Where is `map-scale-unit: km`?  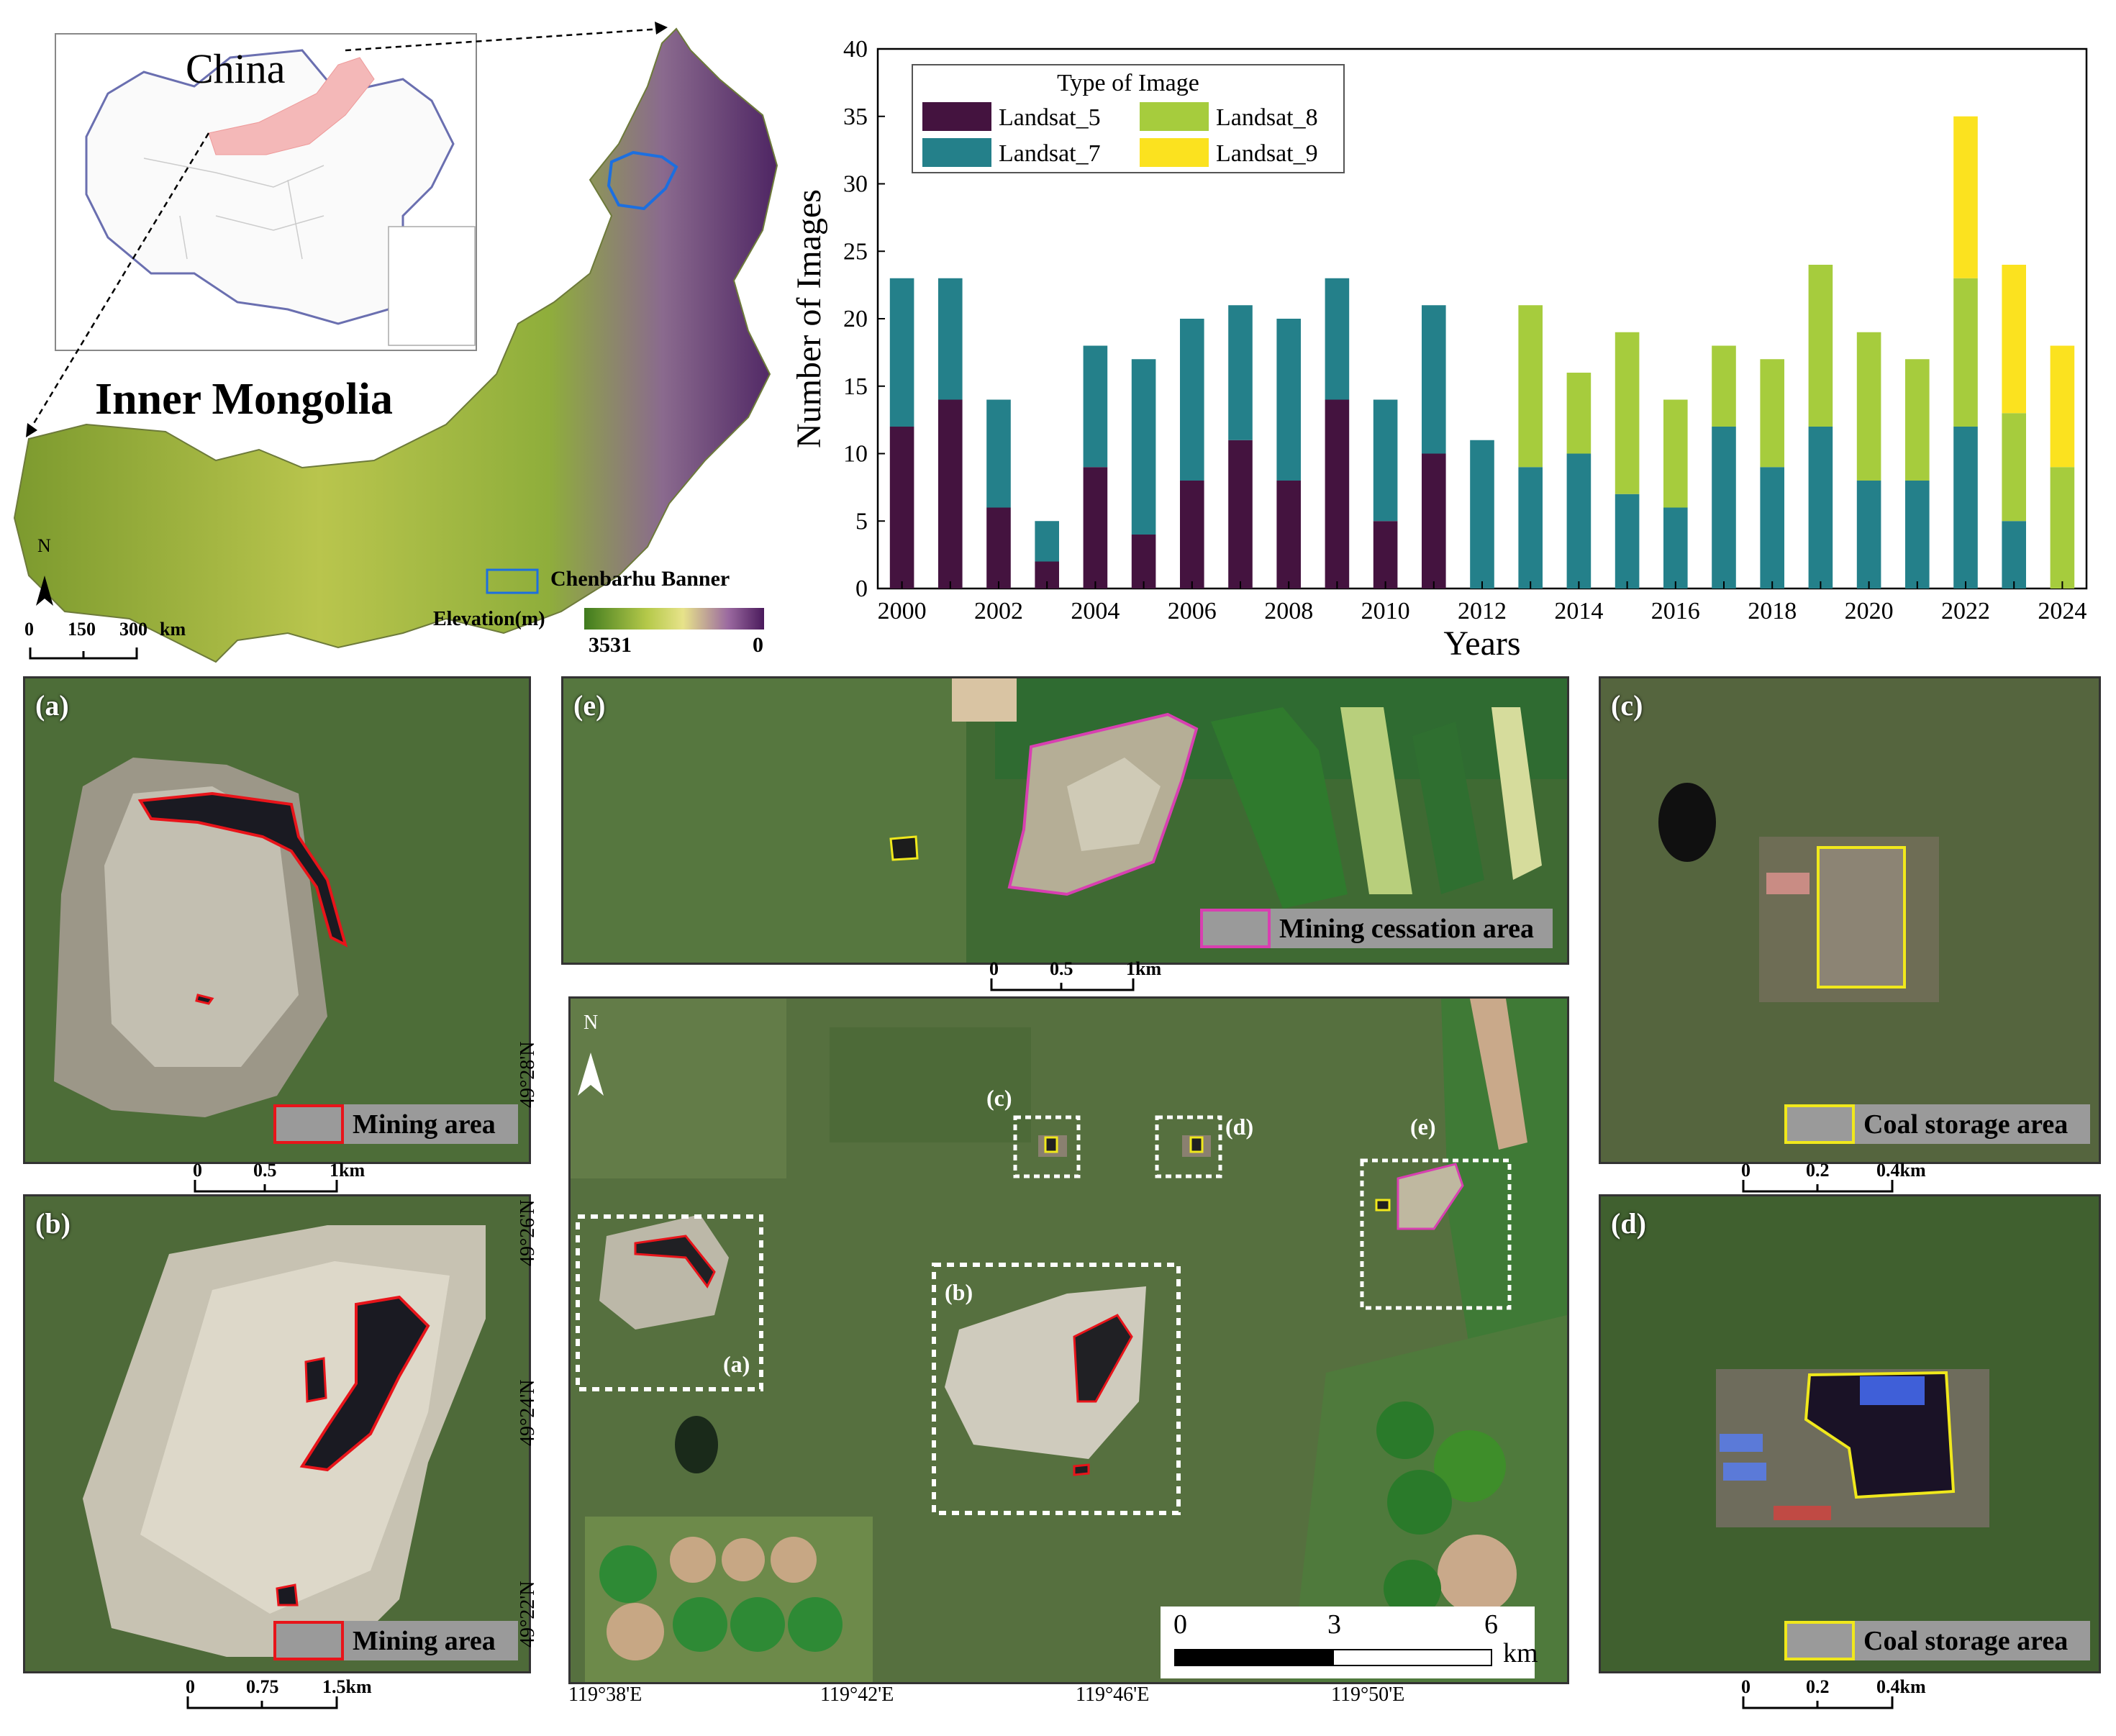 map-scale-unit: km is located at coordinates (173, 629).